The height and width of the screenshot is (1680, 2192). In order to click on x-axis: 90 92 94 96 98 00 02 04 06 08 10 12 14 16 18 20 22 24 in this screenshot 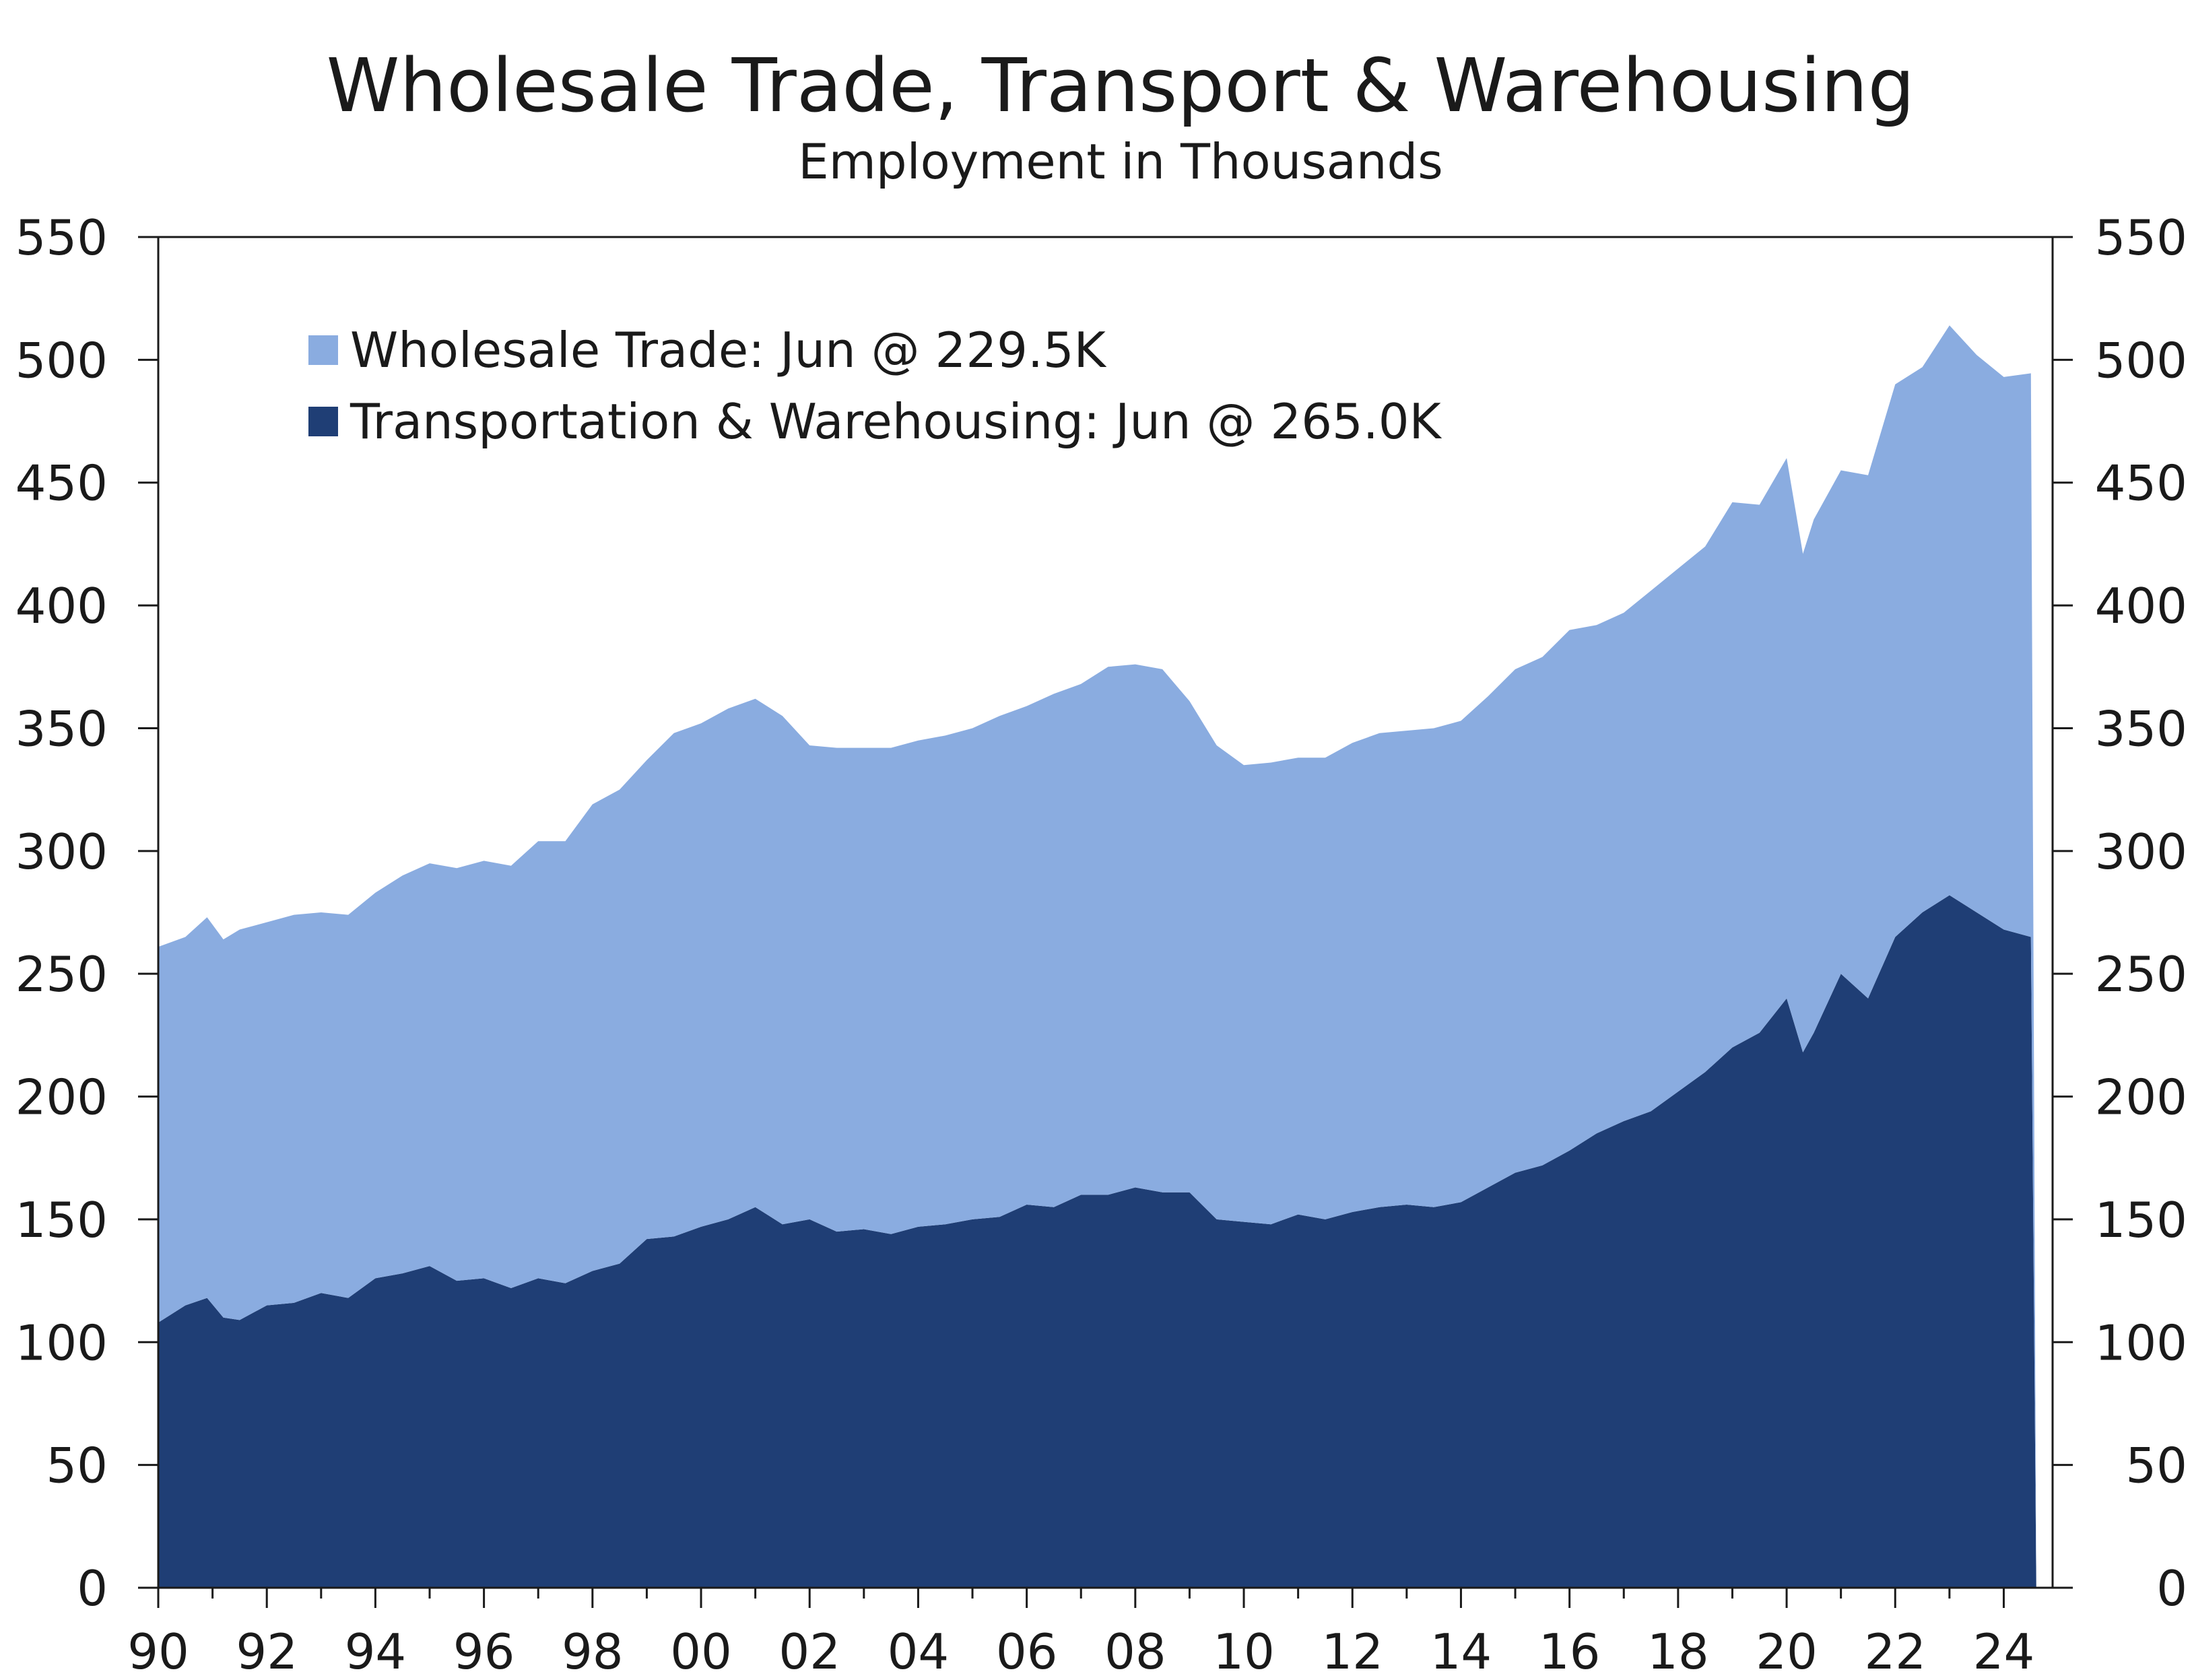, I will do `click(1080, 1634)`.